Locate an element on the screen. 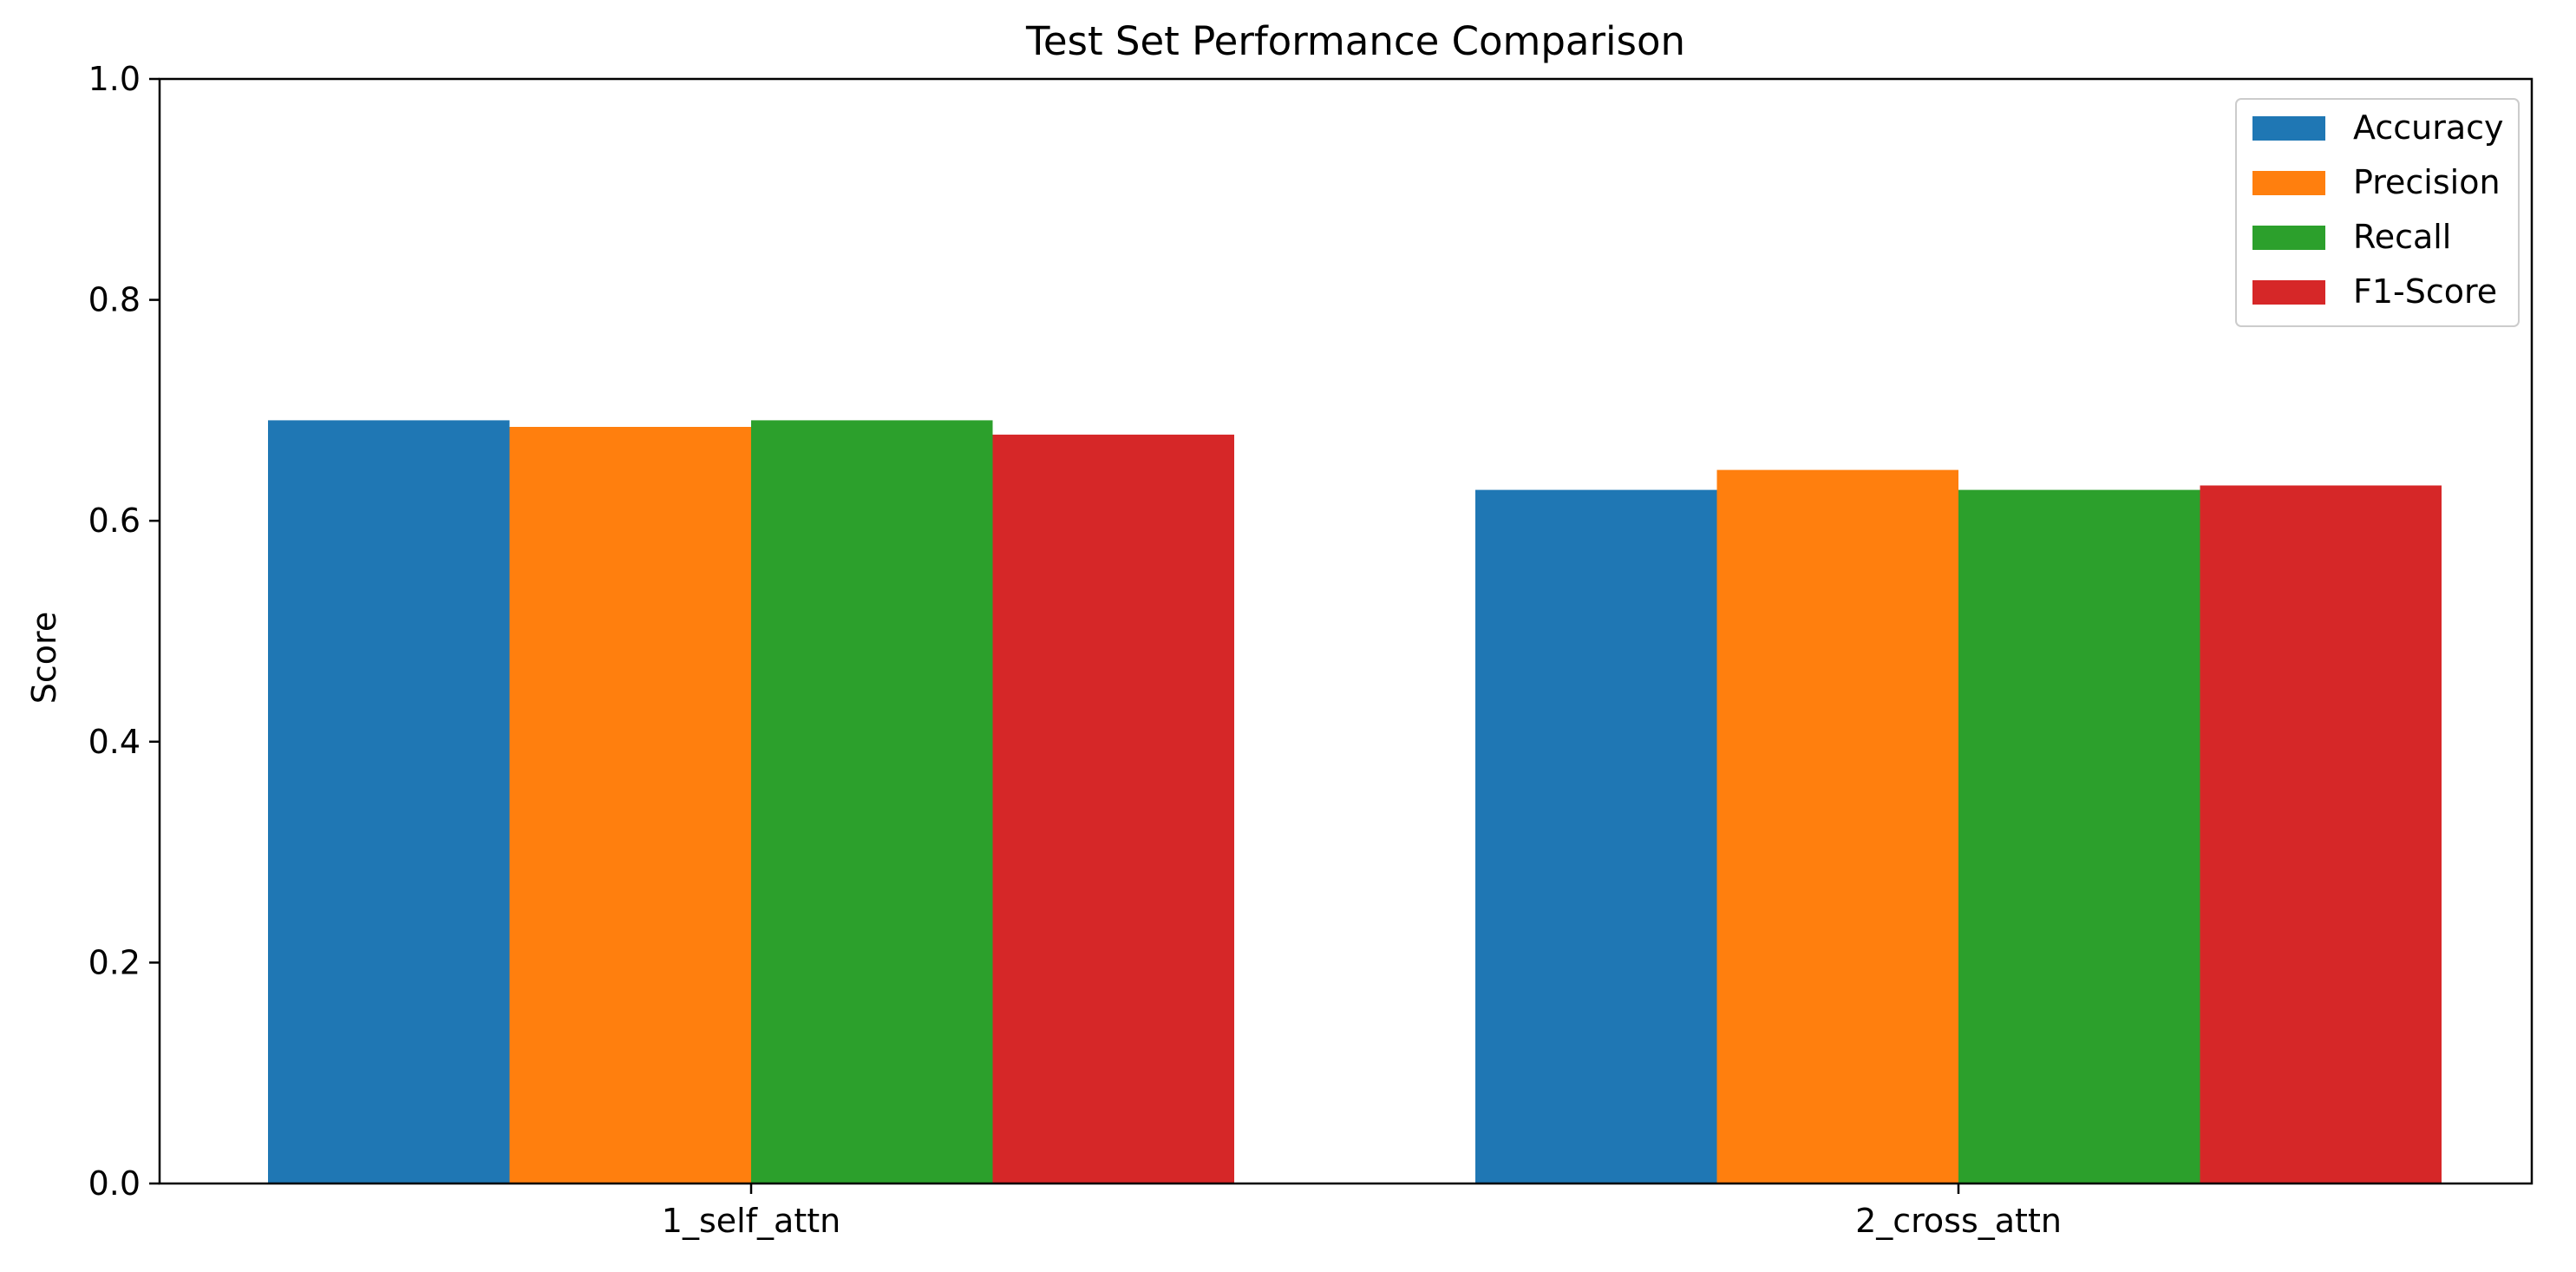 The image size is (2576, 1272). y-tick-label: 0.6 is located at coordinates (114, 521).